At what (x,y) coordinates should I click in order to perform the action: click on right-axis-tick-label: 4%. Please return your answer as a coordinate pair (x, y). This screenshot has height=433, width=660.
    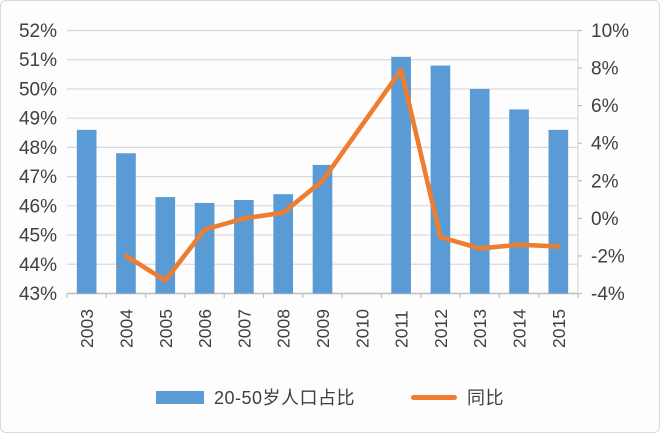
    Looking at the image, I should click on (605, 144).